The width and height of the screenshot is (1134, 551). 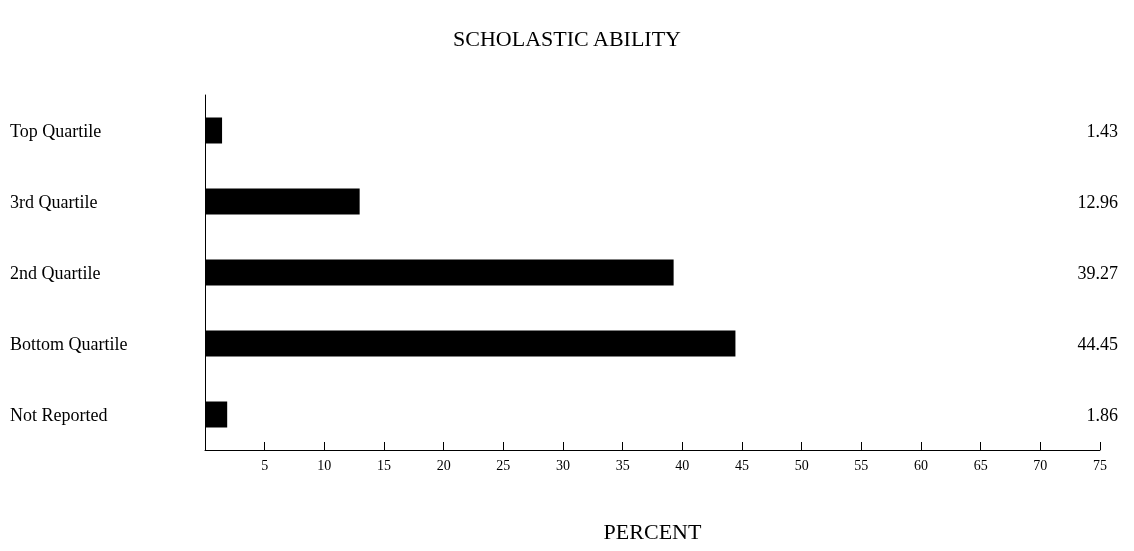 What do you see at coordinates (980, 465) in the screenshot?
I see `x-tick-label: 65` at bounding box center [980, 465].